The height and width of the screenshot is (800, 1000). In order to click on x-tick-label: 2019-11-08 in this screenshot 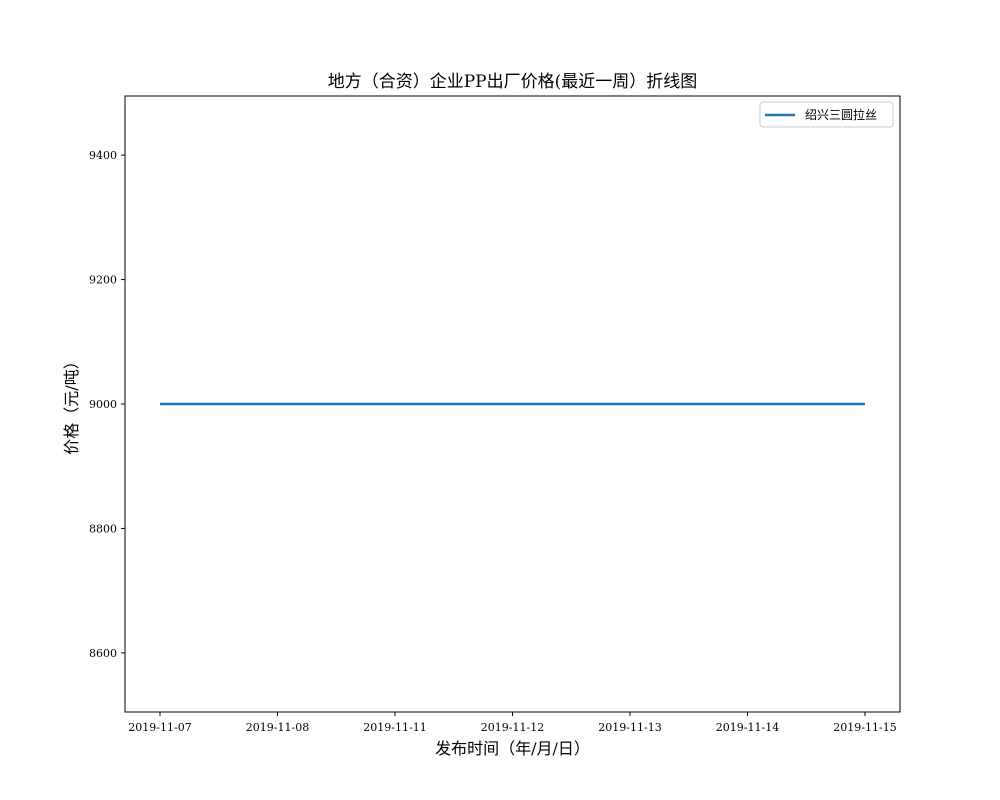, I will do `click(277, 727)`.